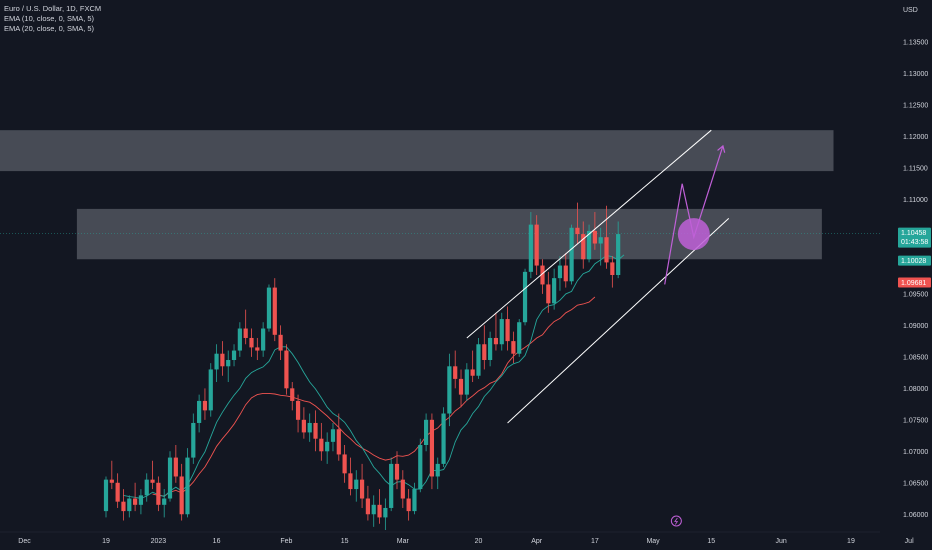 The image size is (932, 550). I want to click on lightning-icon, so click(676, 521).